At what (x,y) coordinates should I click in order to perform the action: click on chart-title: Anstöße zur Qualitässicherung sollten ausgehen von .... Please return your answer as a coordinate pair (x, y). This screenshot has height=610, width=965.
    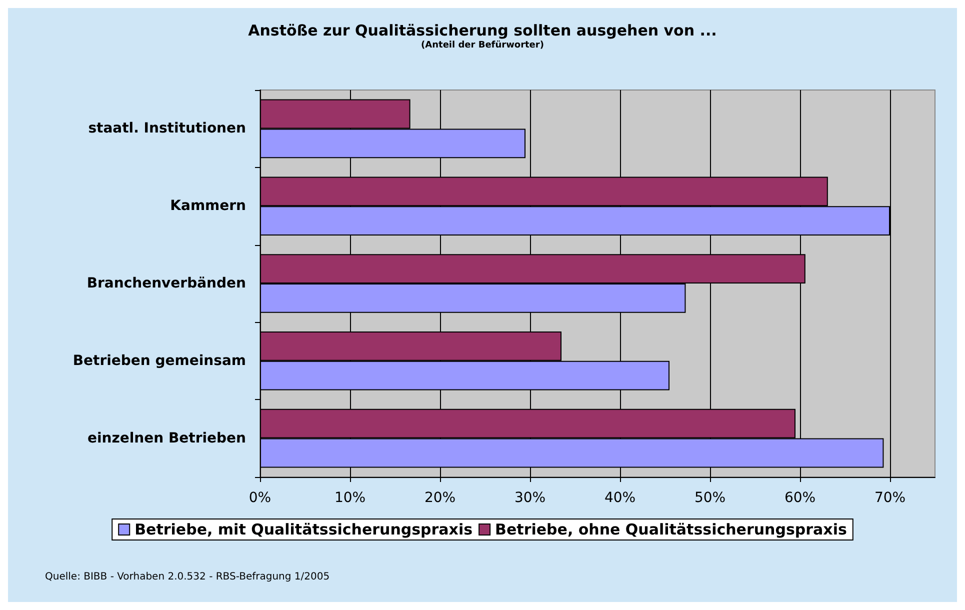
    Looking at the image, I should click on (482, 31).